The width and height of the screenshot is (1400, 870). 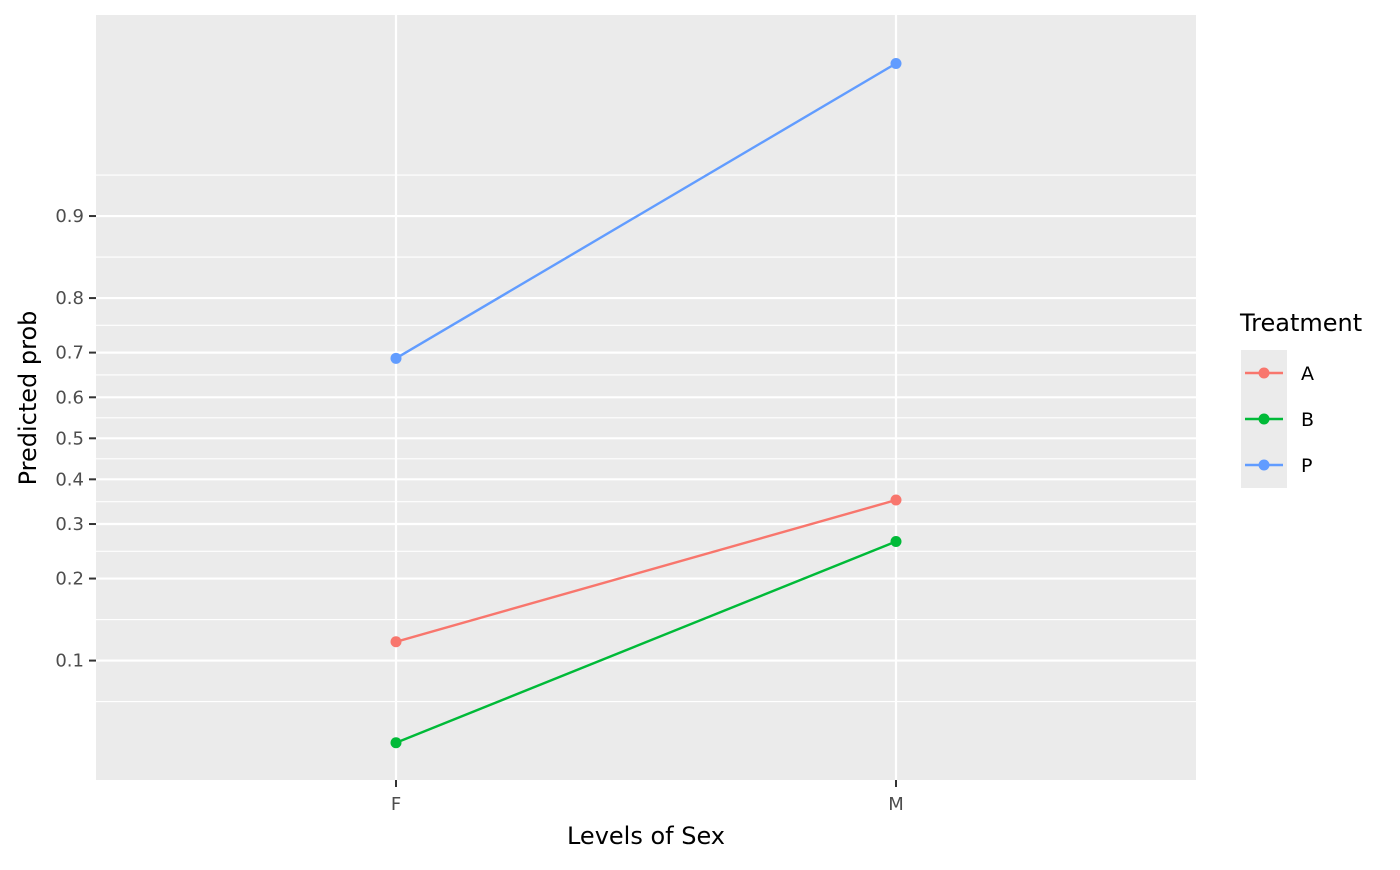 What do you see at coordinates (646, 836) in the screenshot?
I see `x-axis-title: Levels of Sex` at bounding box center [646, 836].